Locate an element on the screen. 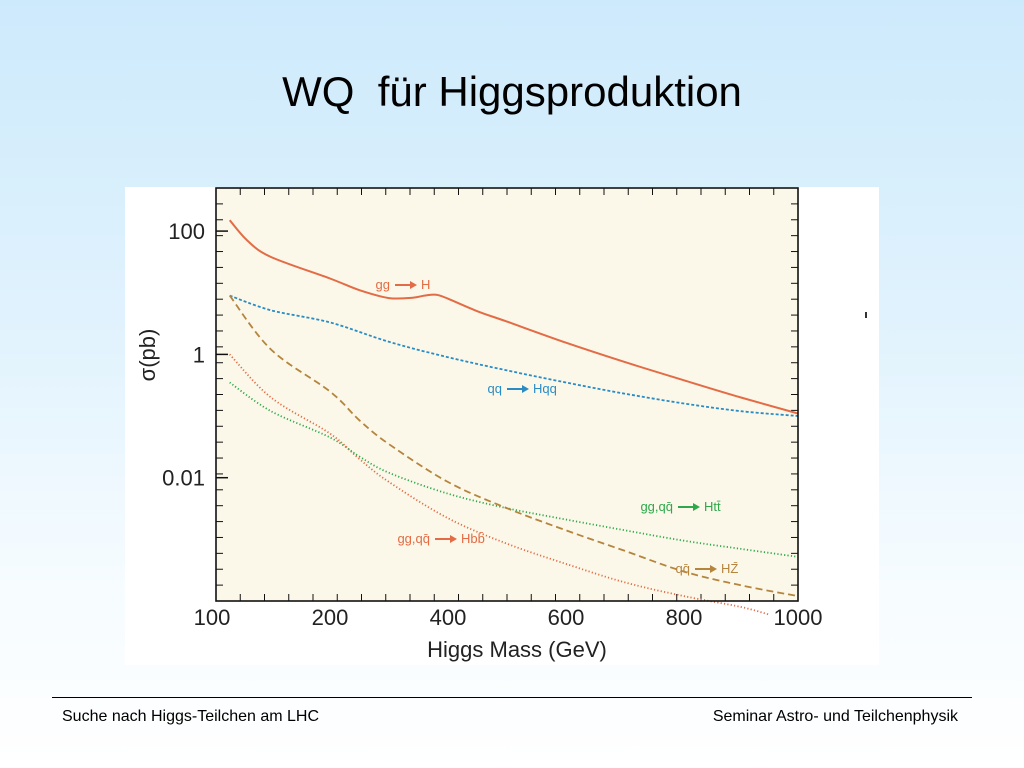  x-tick-label: 600 is located at coordinates (566, 617).